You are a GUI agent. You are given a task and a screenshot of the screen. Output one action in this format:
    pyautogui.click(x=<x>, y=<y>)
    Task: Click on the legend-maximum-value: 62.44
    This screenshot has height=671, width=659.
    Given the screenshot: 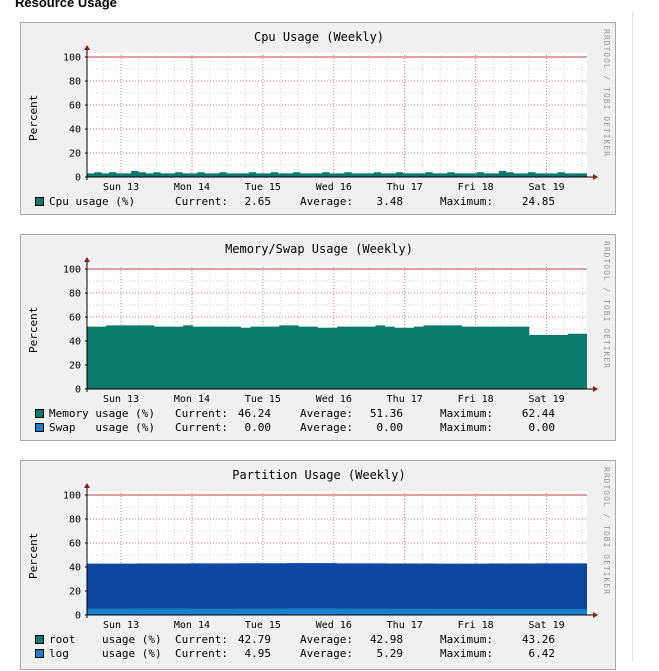 What is the action you would take?
    pyautogui.click(x=538, y=413)
    